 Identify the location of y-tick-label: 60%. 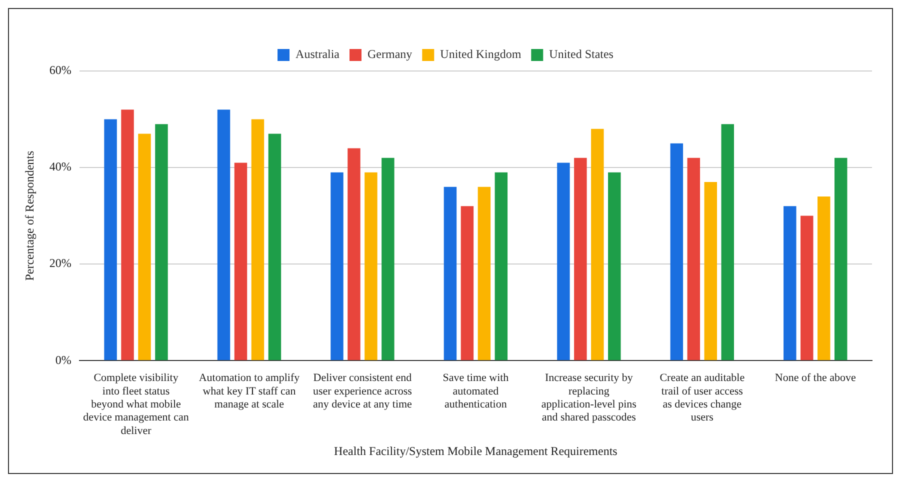
(60, 70).